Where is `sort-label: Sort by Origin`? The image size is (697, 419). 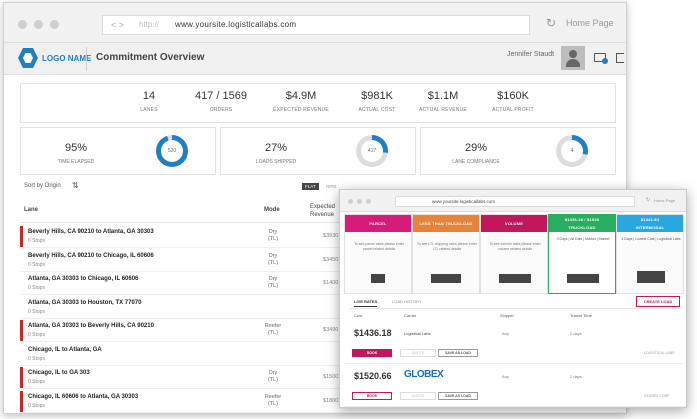
sort-label: Sort by Origin is located at coordinates (42, 186).